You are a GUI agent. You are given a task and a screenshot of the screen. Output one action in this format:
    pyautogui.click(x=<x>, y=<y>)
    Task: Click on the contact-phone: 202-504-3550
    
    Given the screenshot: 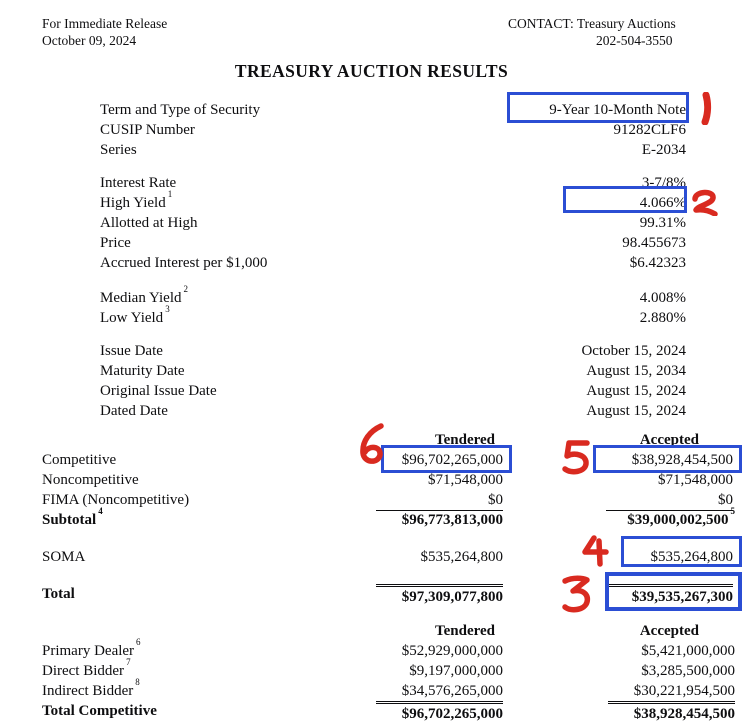 What is the action you would take?
    pyautogui.click(x=634, y=40)
    